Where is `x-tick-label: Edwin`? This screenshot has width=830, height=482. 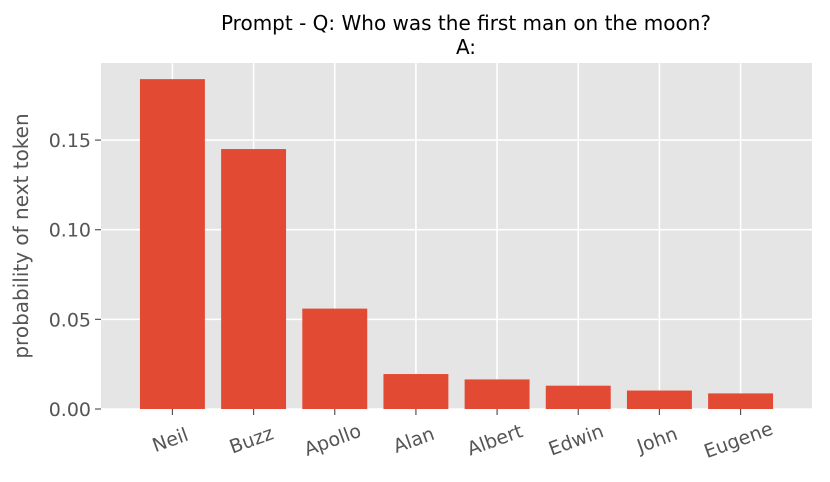
x-tick-label: Edwin is located at coordinates (576, 440).